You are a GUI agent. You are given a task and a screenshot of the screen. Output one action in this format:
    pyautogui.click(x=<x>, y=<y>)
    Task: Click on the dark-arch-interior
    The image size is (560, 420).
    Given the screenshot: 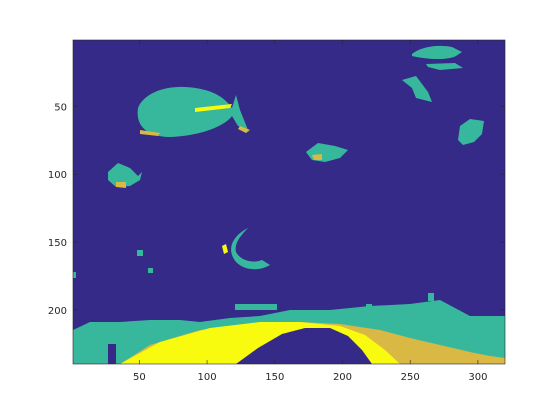 What is the action you would take?
    pyautogui.click(x=304, y=346)
    